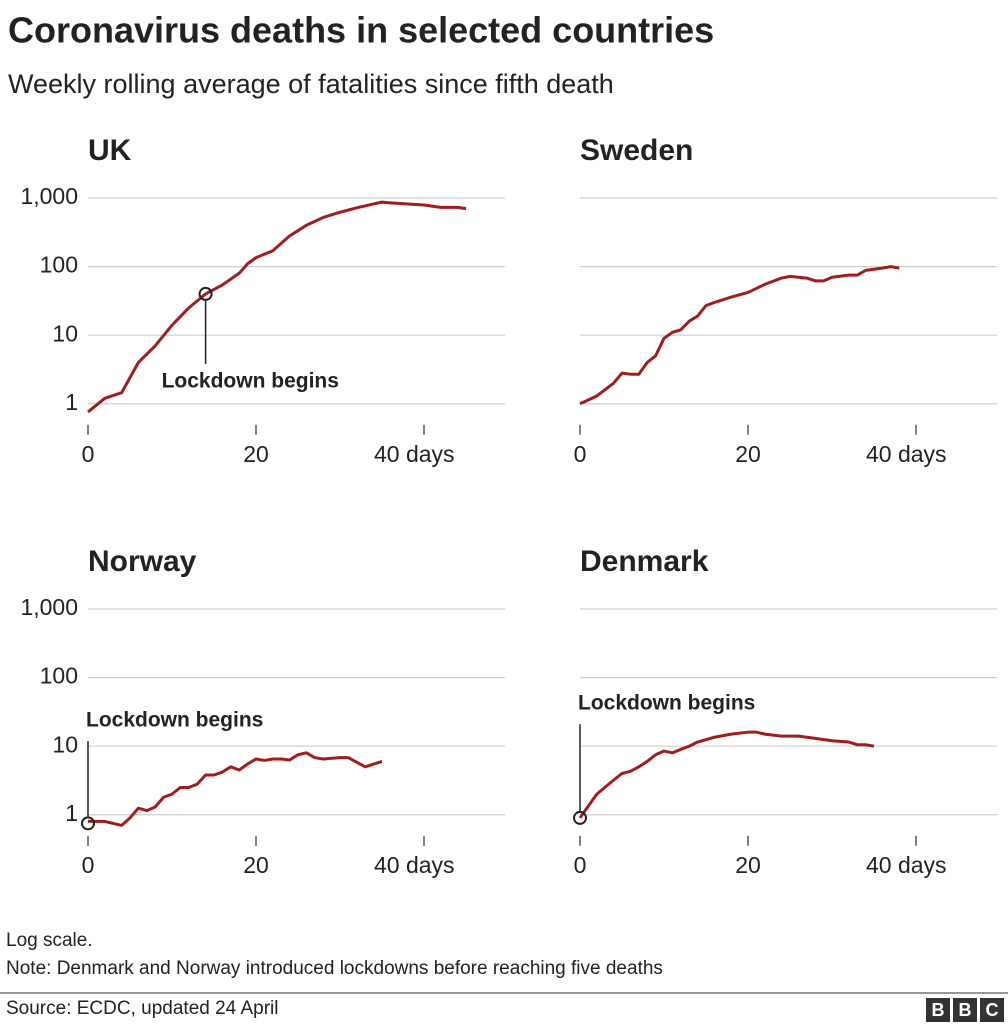  What do you see at coordinates (644, 561) in the screenshot?
I see `panel-title: Denmark` at bounding box center [644, 561].